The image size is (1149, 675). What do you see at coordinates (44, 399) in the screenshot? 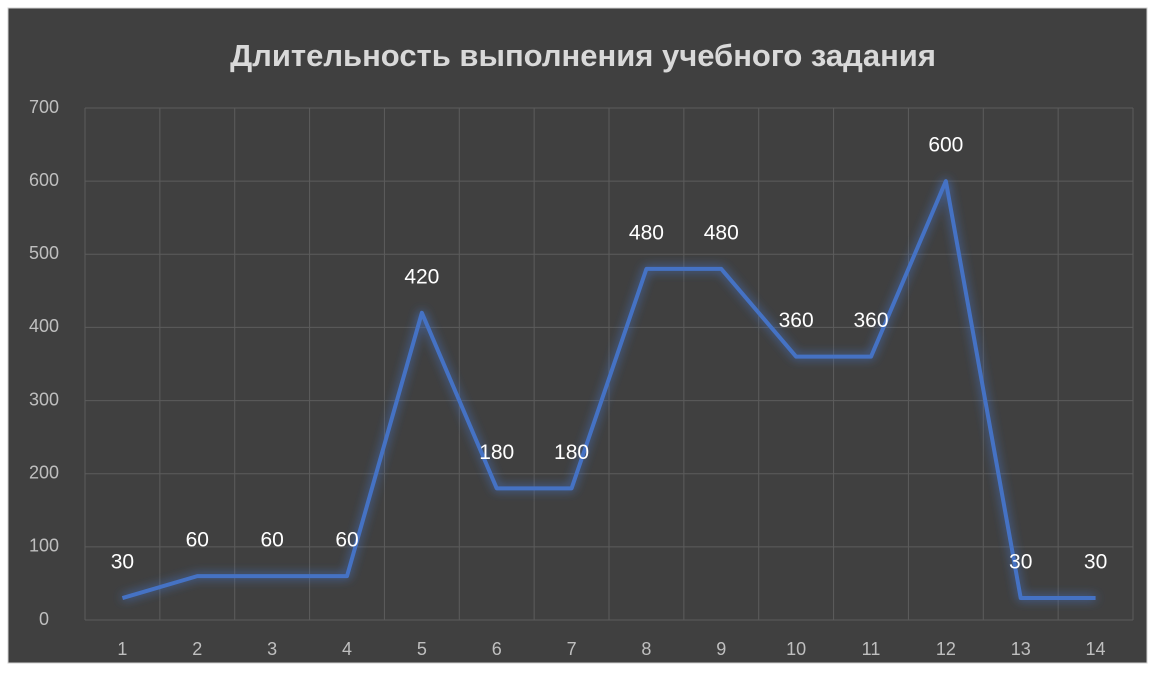
I see `y-tick-label: 300` at bounding box center [44, 399].